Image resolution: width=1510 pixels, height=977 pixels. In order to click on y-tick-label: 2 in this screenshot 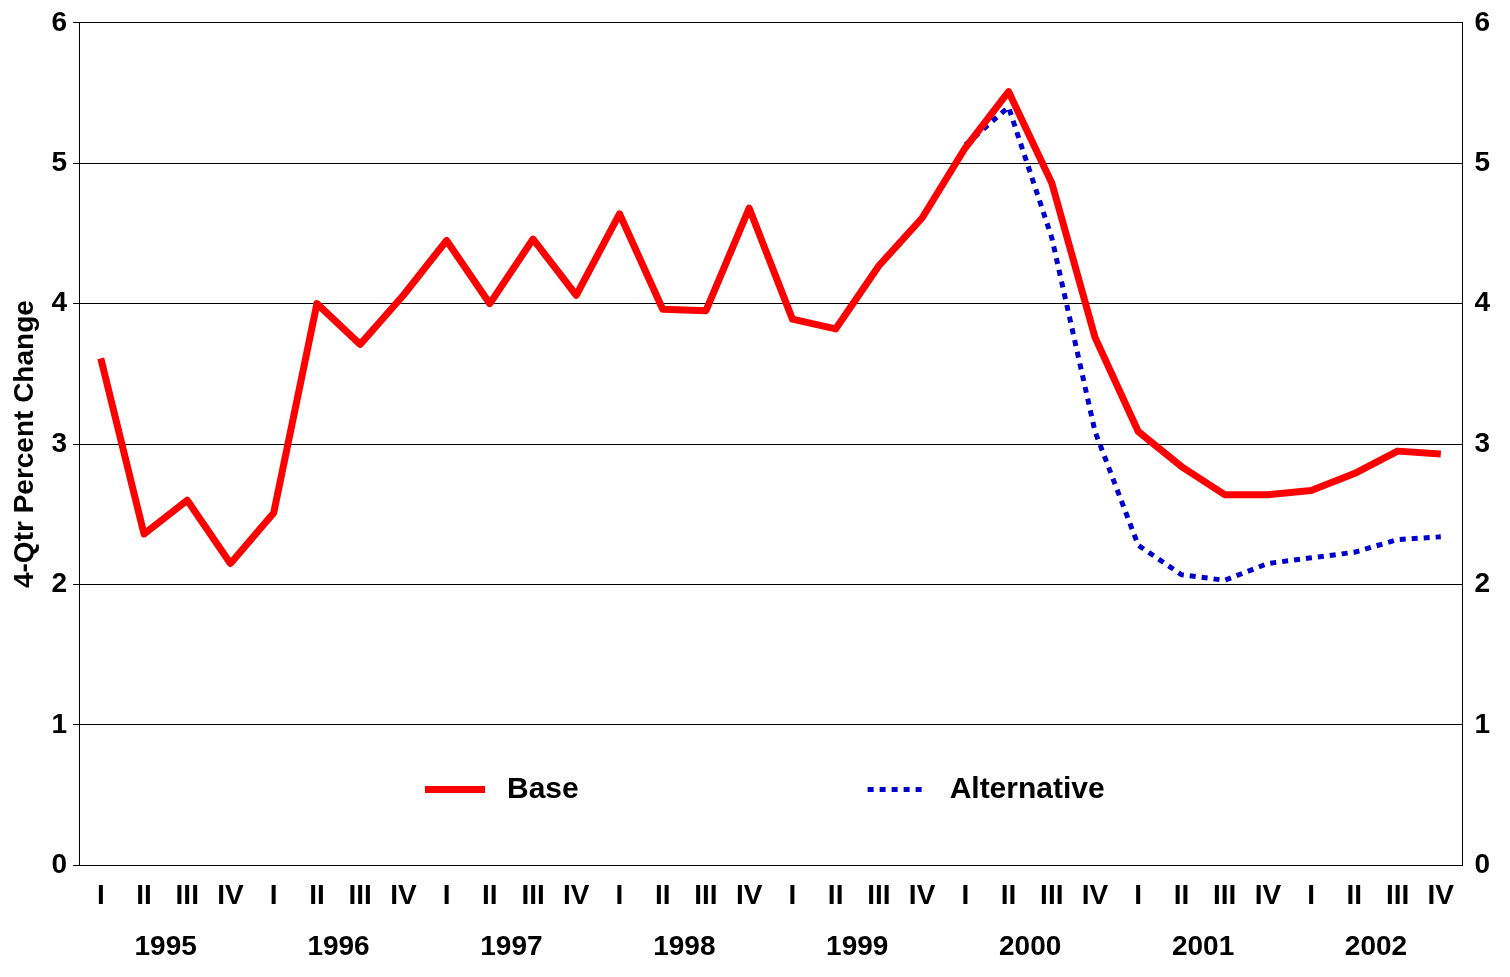, I will do `click(59, 583)`.